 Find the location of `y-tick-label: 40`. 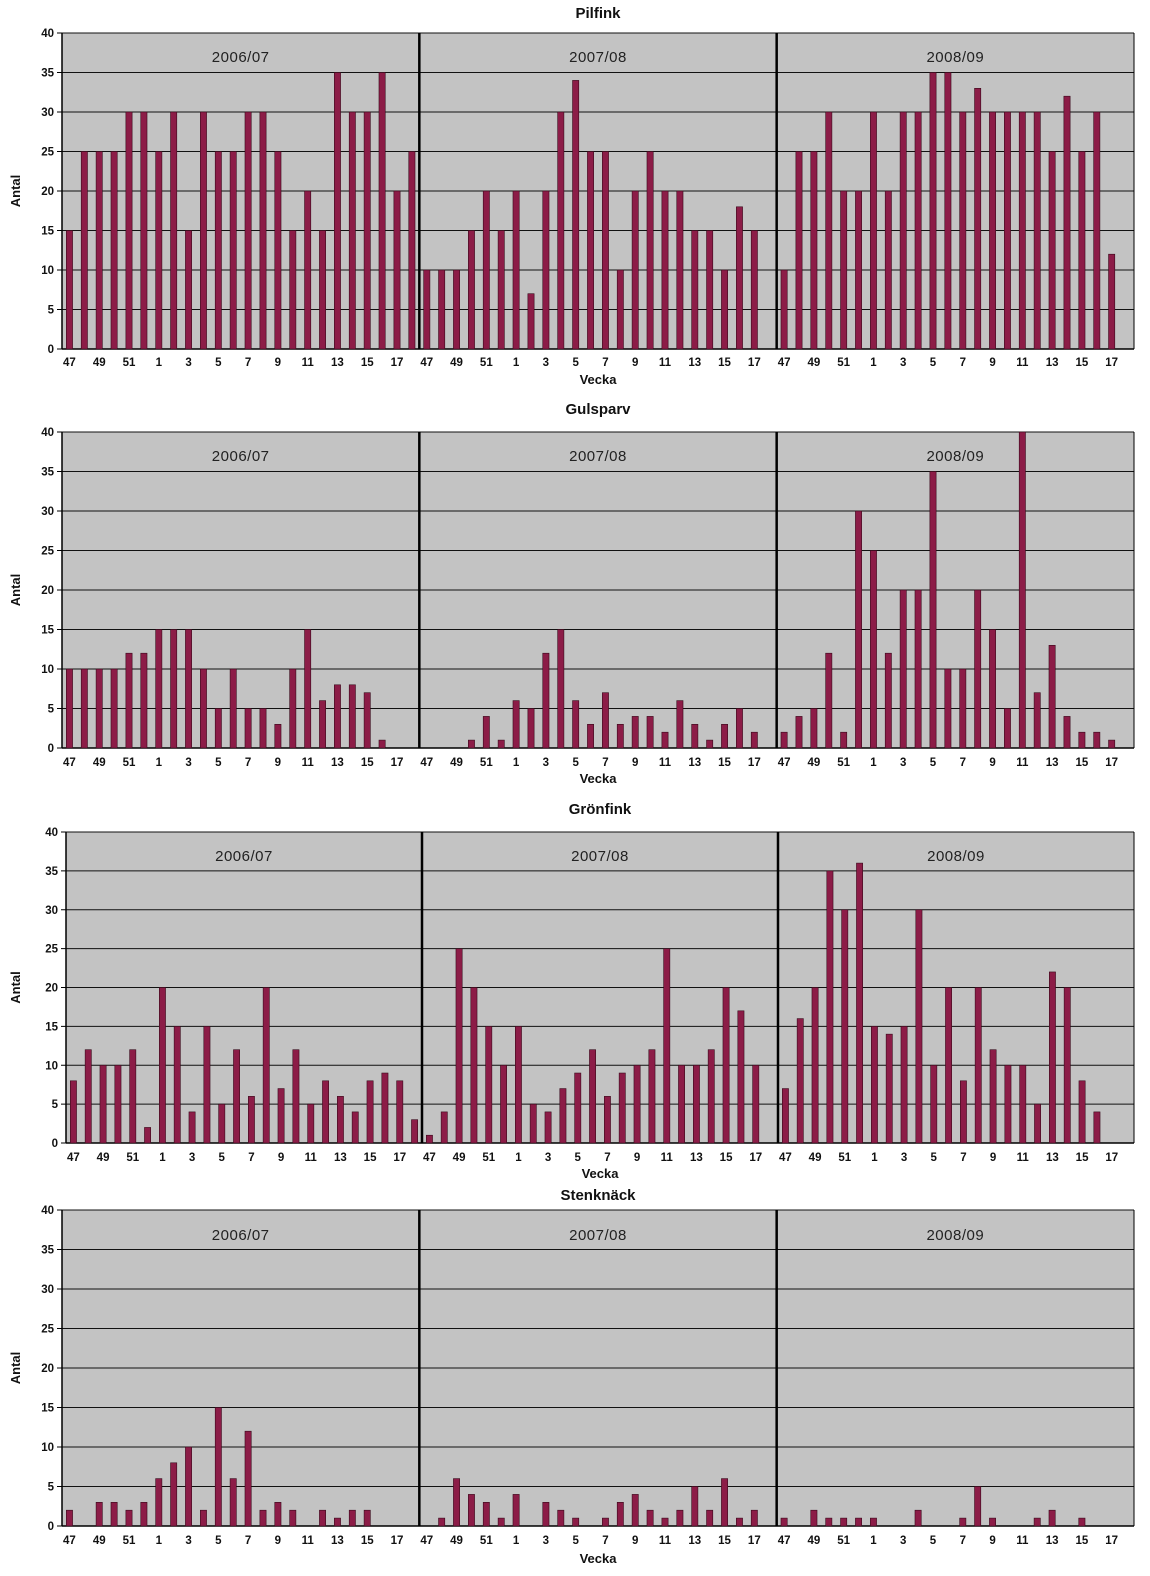

y-tick-label: 40 is located at coordinates (47, 1211).